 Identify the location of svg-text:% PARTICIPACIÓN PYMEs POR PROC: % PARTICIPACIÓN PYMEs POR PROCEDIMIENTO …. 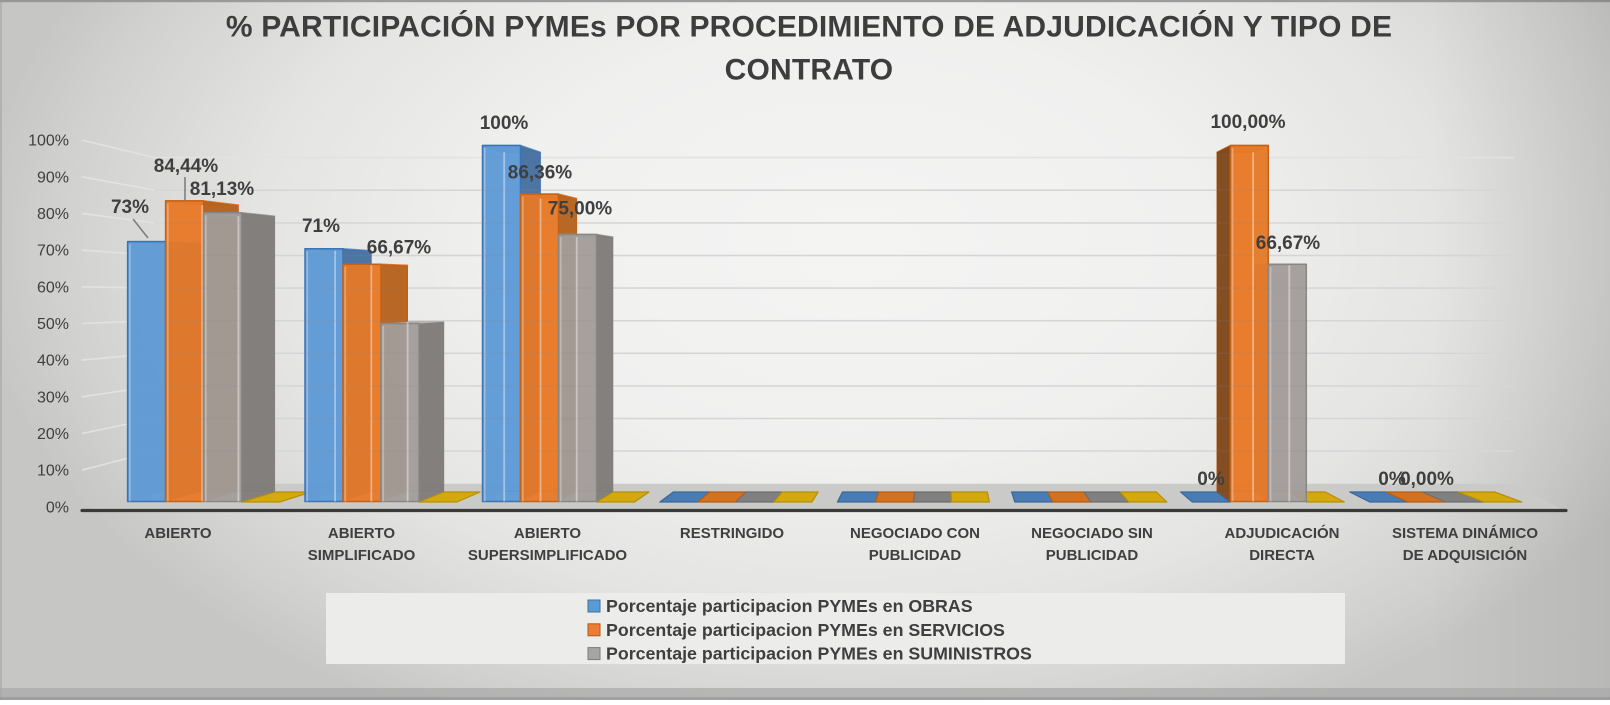
(809, 27).